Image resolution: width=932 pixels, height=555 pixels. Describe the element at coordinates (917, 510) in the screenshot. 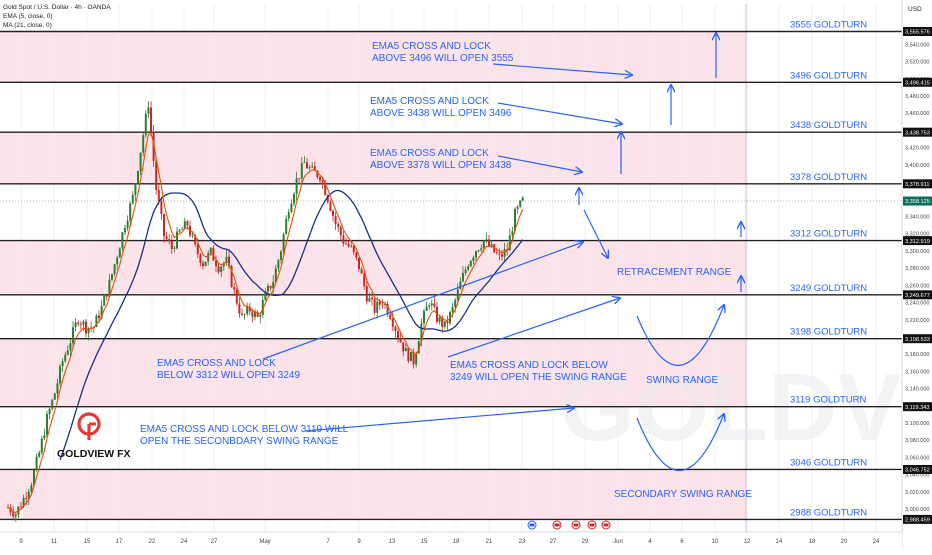

I see `price-tick: 3,000.000` at that location.